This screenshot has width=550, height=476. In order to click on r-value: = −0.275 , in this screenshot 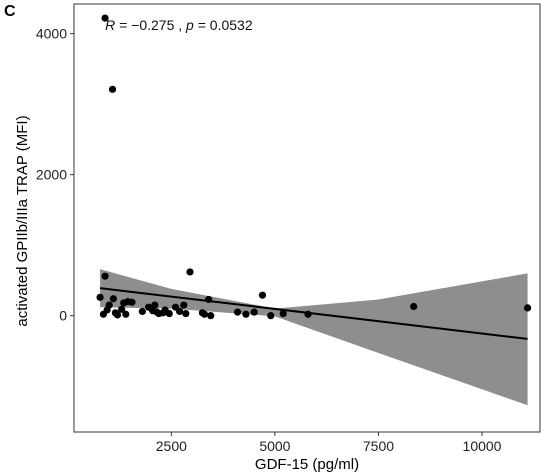, I will do `click(150, 25)`.